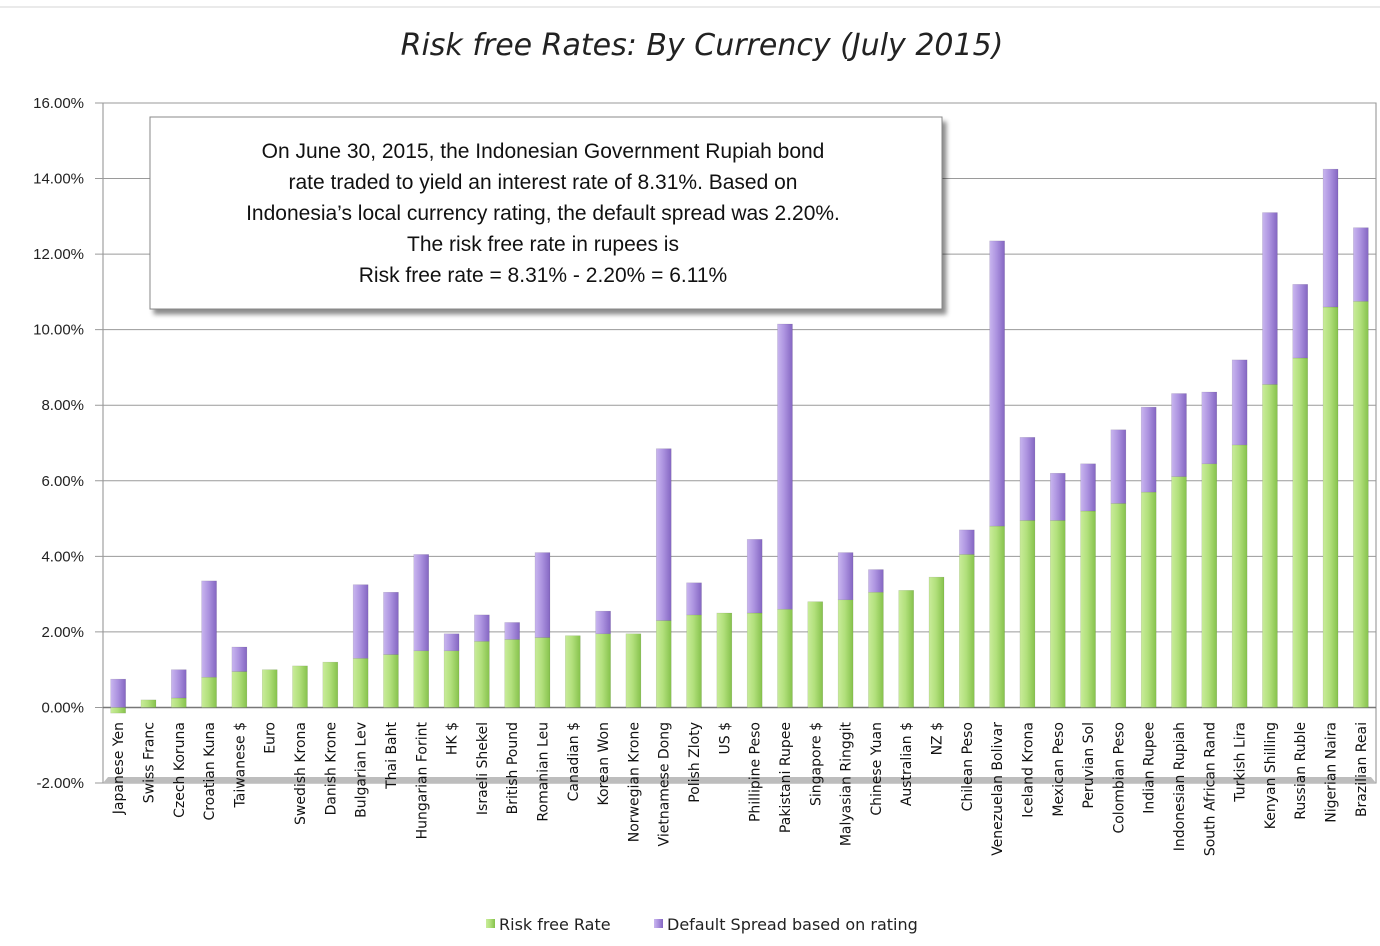  I want to click on category-label: Indian Rupee, so click(1150, 768).